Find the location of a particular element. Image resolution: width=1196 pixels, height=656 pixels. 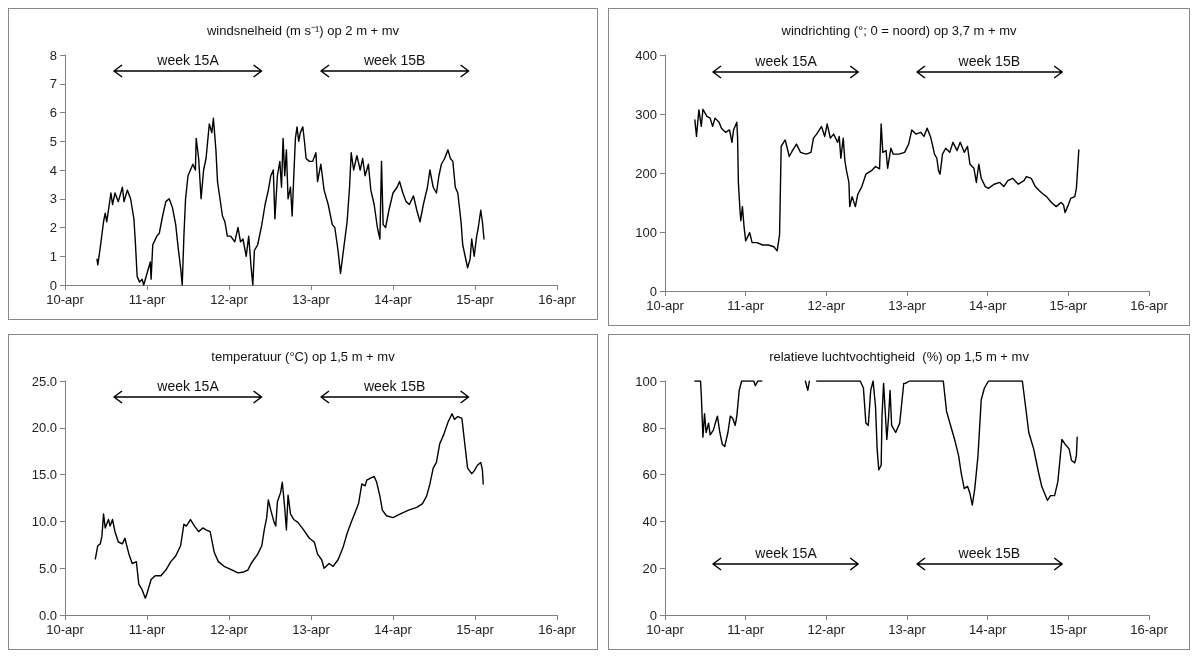

y-tick-label: 15.0 is located at coordinates (44, 475).